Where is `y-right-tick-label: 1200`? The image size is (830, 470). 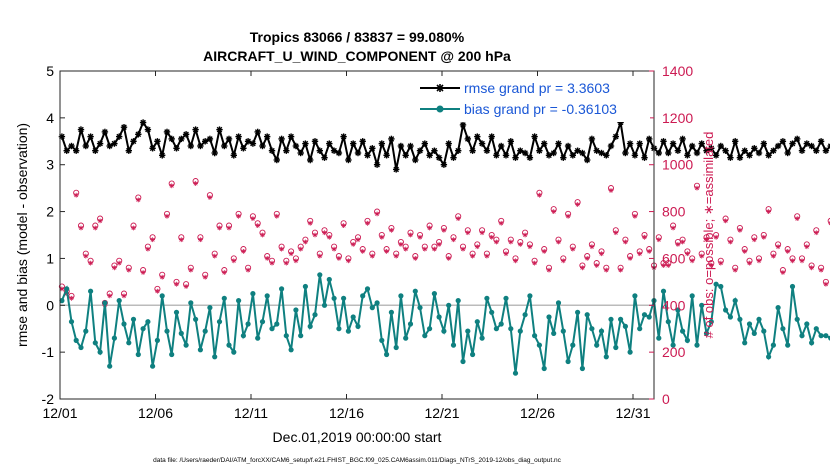 y-right-tick-label: 1200 is located at coordinates (677, 118).